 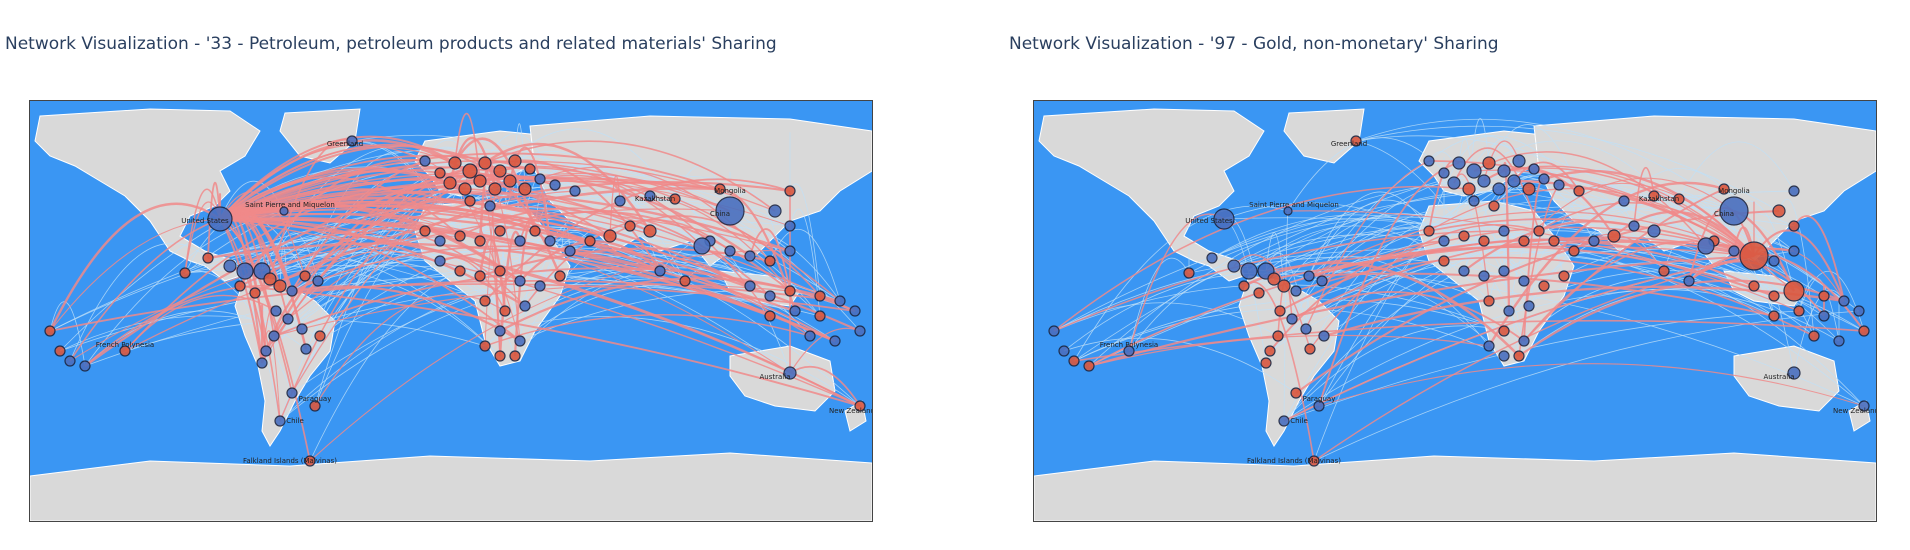 I want to click on country-label: New Zealand, so click(x=850, y=411).